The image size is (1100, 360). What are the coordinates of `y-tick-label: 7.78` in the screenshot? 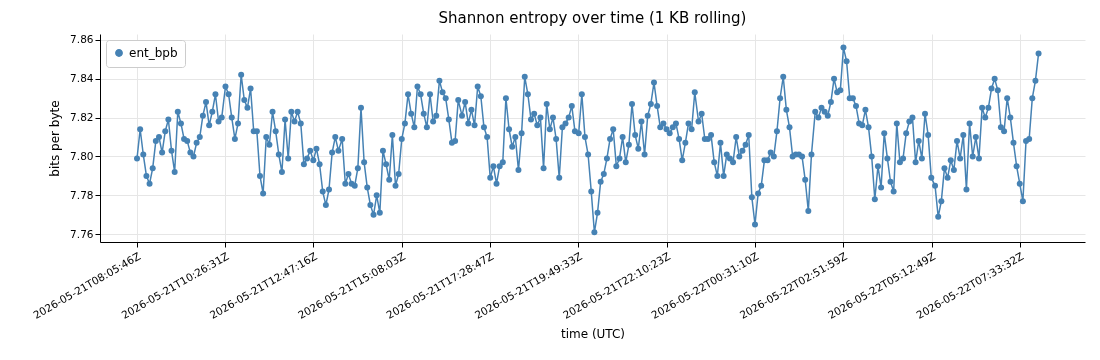 It's located at (82, 194).